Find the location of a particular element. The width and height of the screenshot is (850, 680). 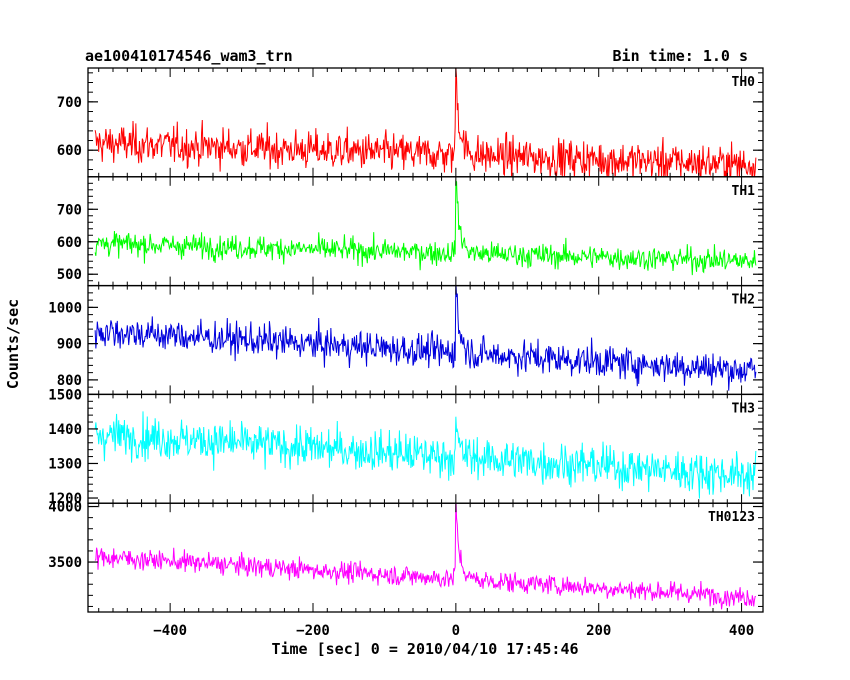

panel-label: TH1 is located at coordinates (744, 191).